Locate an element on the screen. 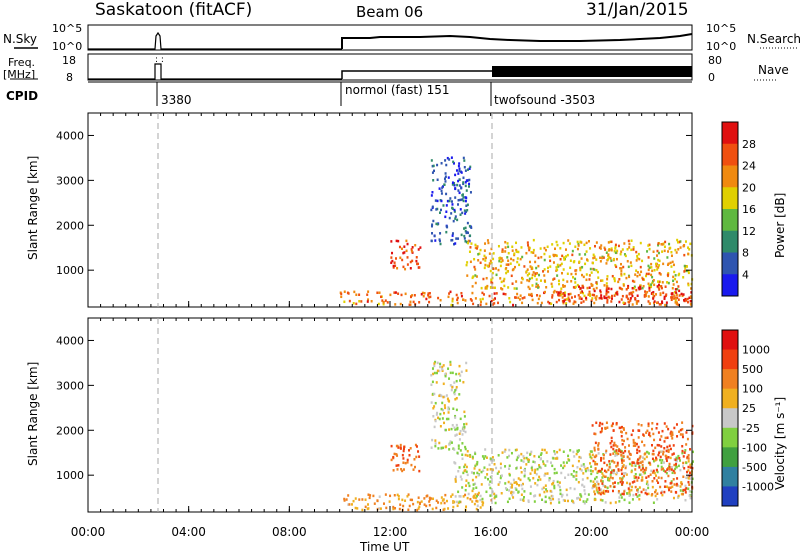  colorbar-swatch is located at coordinates (730, 418).